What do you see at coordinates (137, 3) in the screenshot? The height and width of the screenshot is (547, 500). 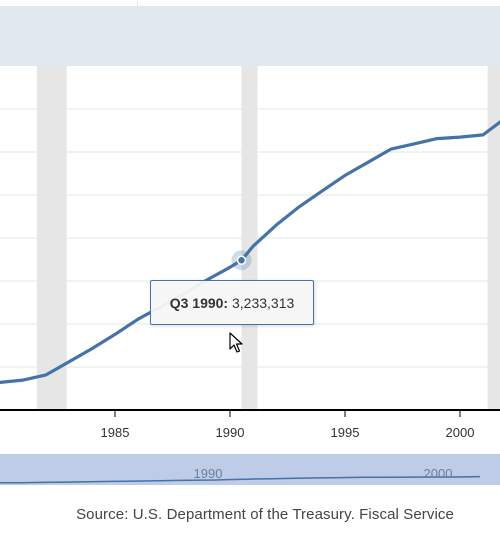 I see `top-divider` at bounding box center [137, 3].